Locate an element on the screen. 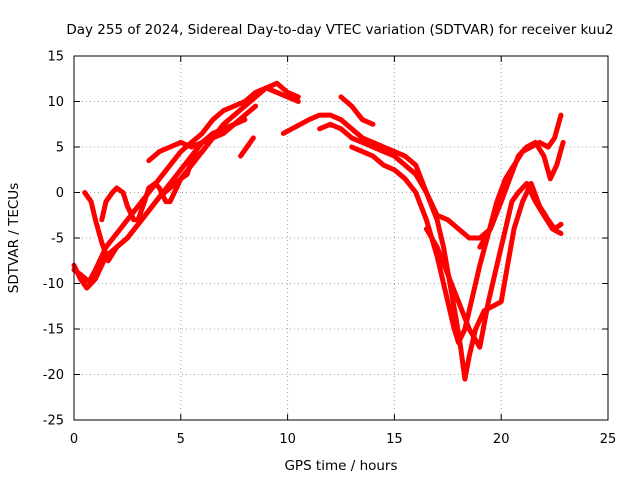  y-tick-label: -25 is located at coordinates (53, 421).